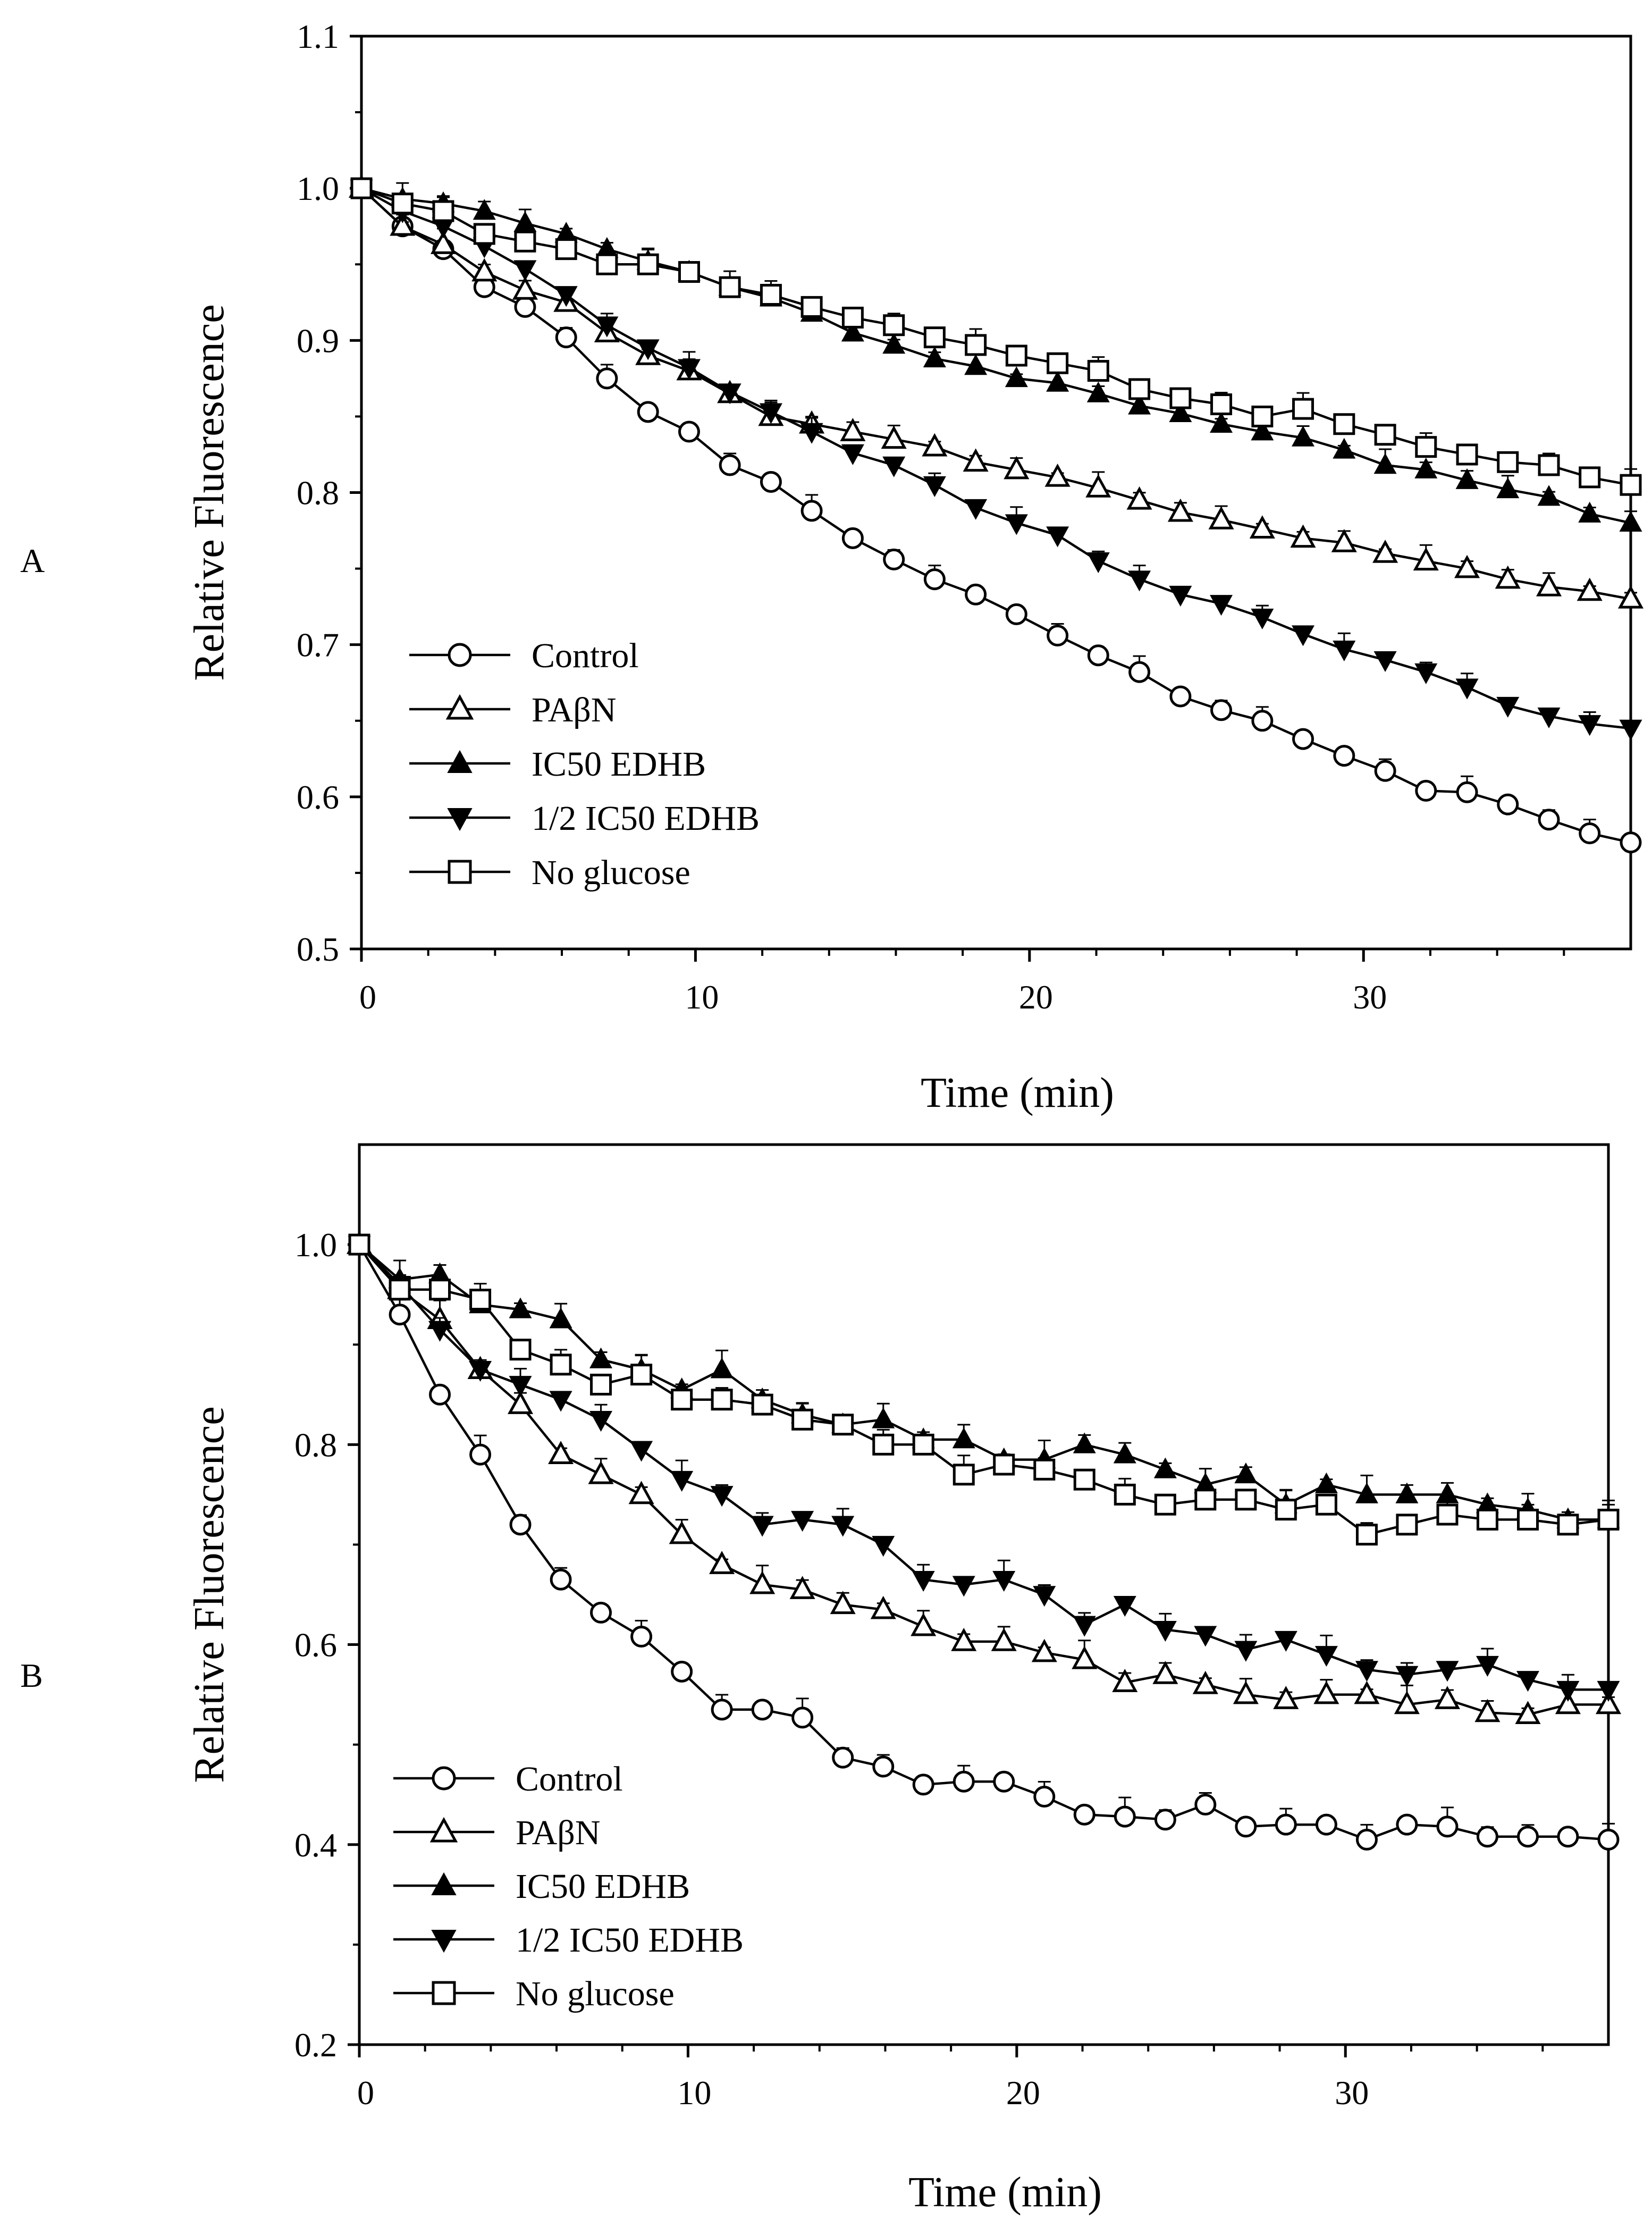 Image resolution: width=1652 pixels, height=2219 pixels. What do you see at coordinates (318, 340) in the screenshot?
I see `y-tick-label: 0.9` at bounding box center [318, 340].